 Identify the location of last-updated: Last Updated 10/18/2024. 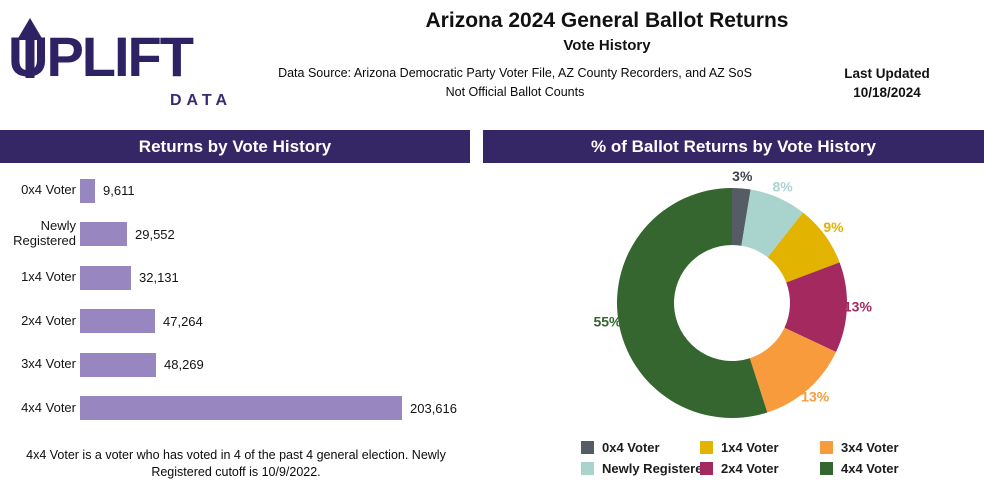
(887, 83).